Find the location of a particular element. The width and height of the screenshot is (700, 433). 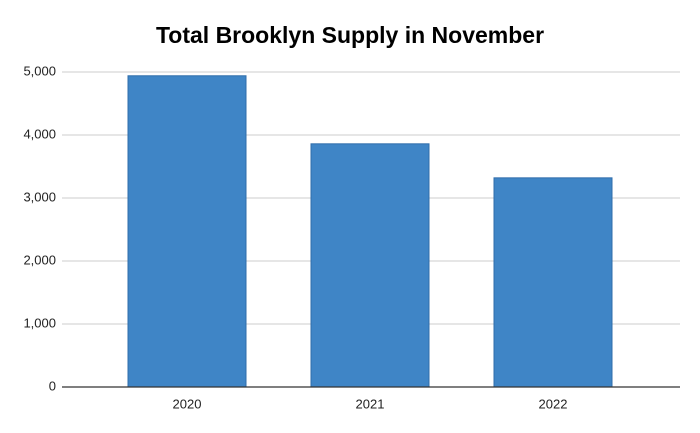

x-tick-label: 2022 is located at coordinates (553, 403).